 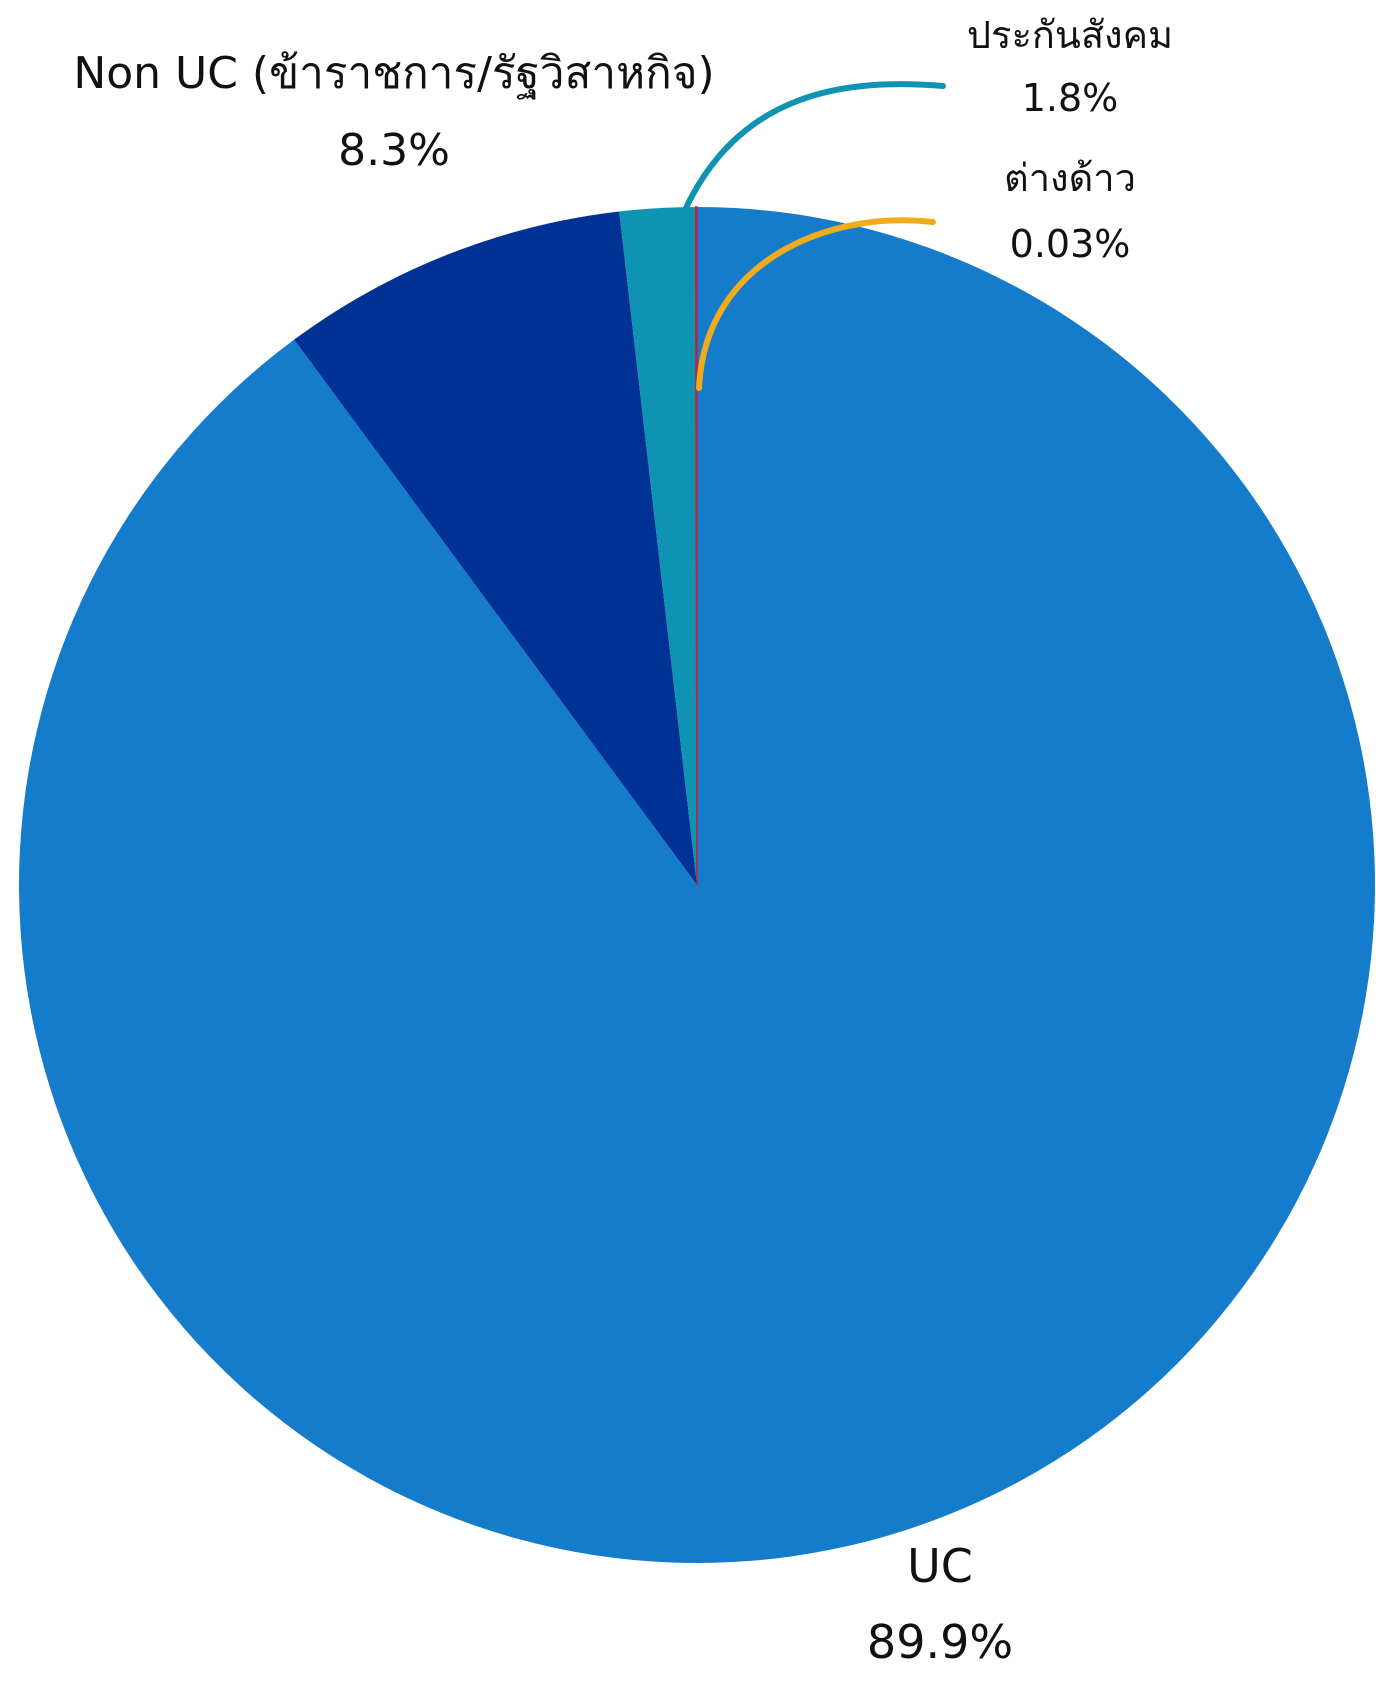 I want to click on slice-label-0: UC, so click(x=940, y=1566).